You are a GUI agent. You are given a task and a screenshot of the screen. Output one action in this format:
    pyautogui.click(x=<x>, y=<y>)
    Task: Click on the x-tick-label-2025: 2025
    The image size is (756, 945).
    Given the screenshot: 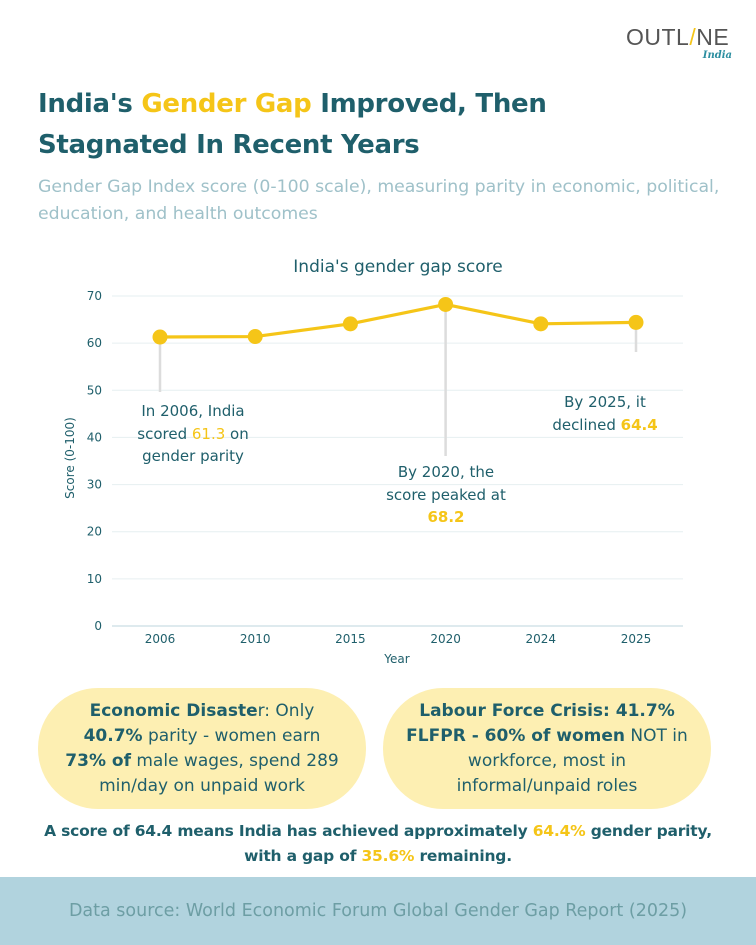 What is the action you would take?
    pyautogui.click(x=636, y=639)
    